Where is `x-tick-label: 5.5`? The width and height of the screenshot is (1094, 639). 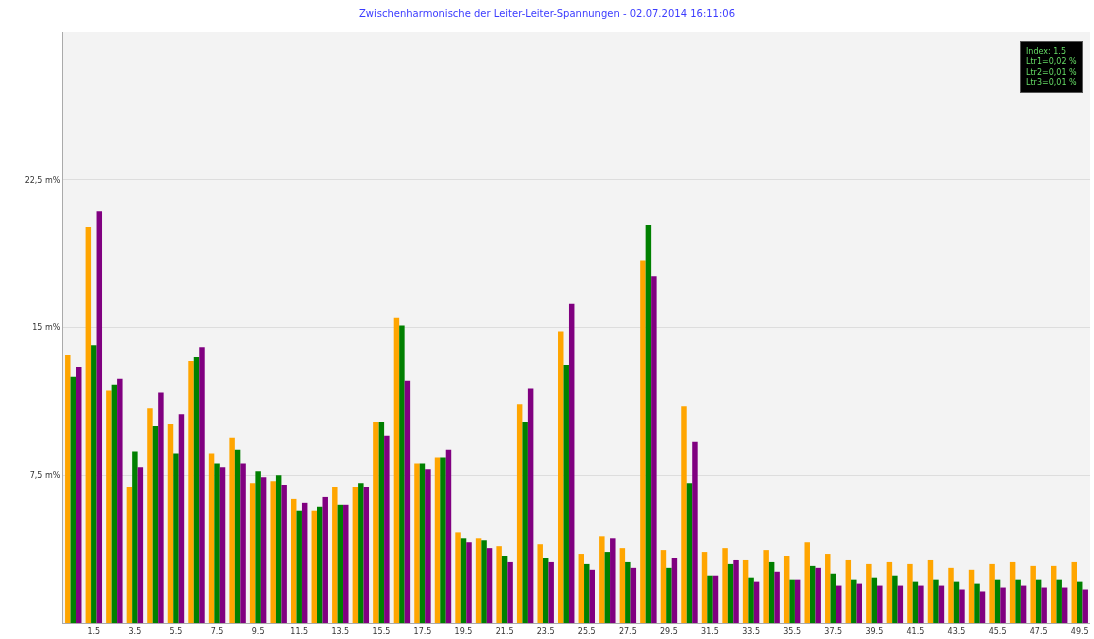 x-tick-label: 5.5 is located at coordinates (176, 631).